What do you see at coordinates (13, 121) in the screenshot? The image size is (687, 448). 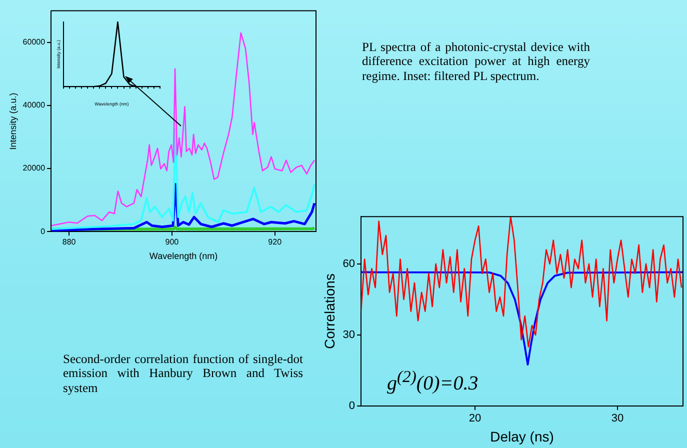 I see `y-axis-title: Intensity (a.u.)` at bounding box center [13, 121].